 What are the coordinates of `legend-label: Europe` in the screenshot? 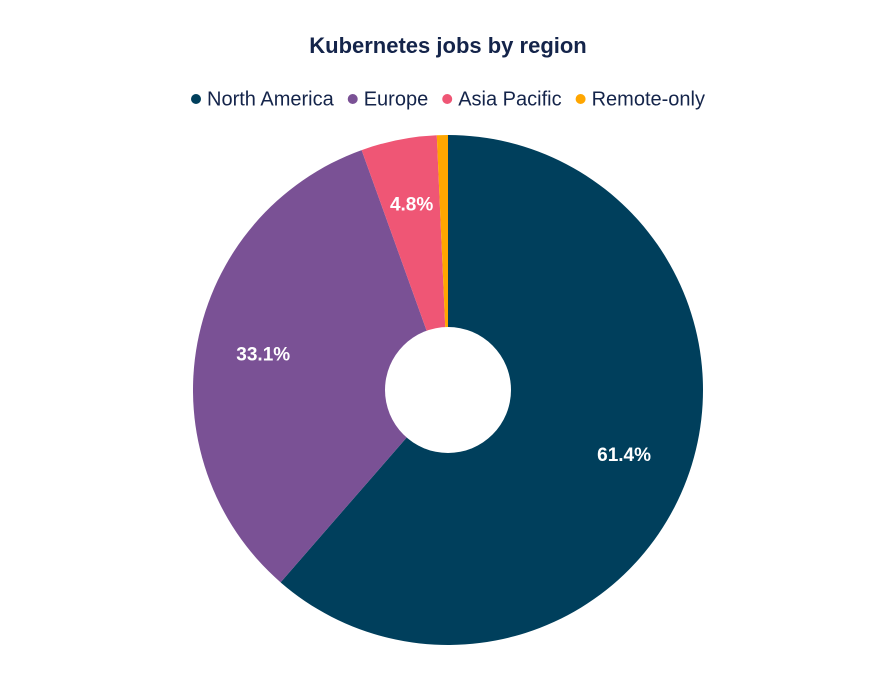 It's located at (396, 99).